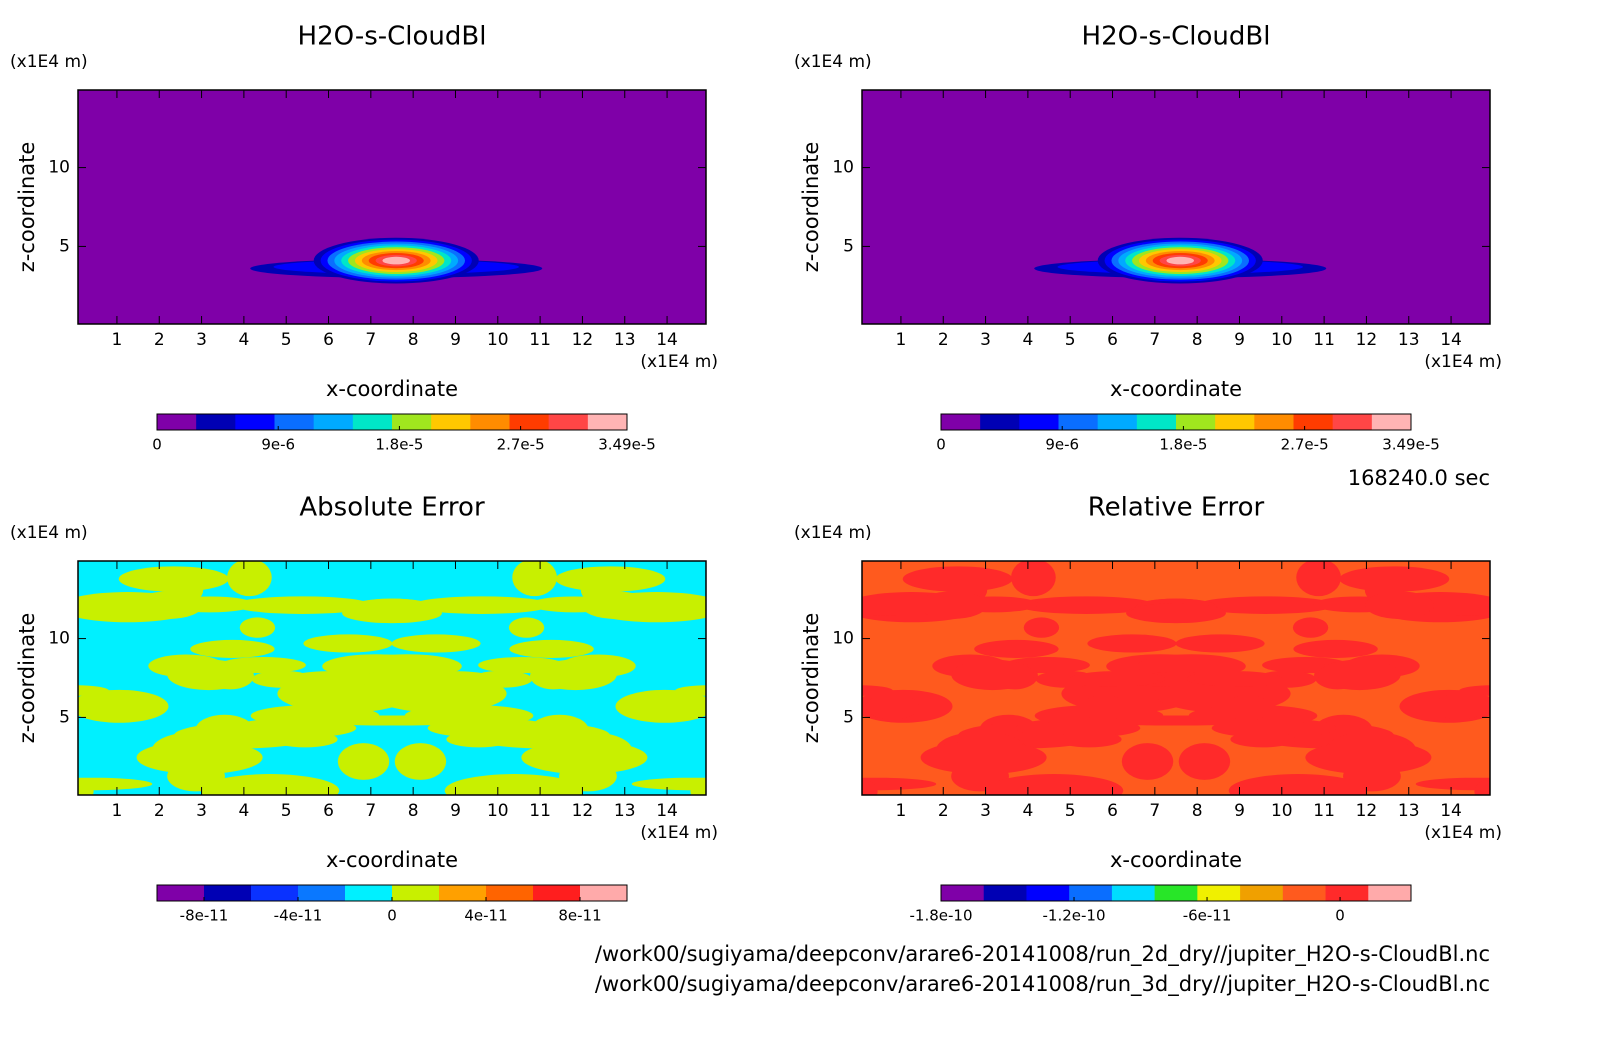 This screenshot has height=1054, width=1604. What do you see at coordinates (1027, 811) in the screenshot?
I see `x-tick-label: 4` at bounding box center [1027, 811].